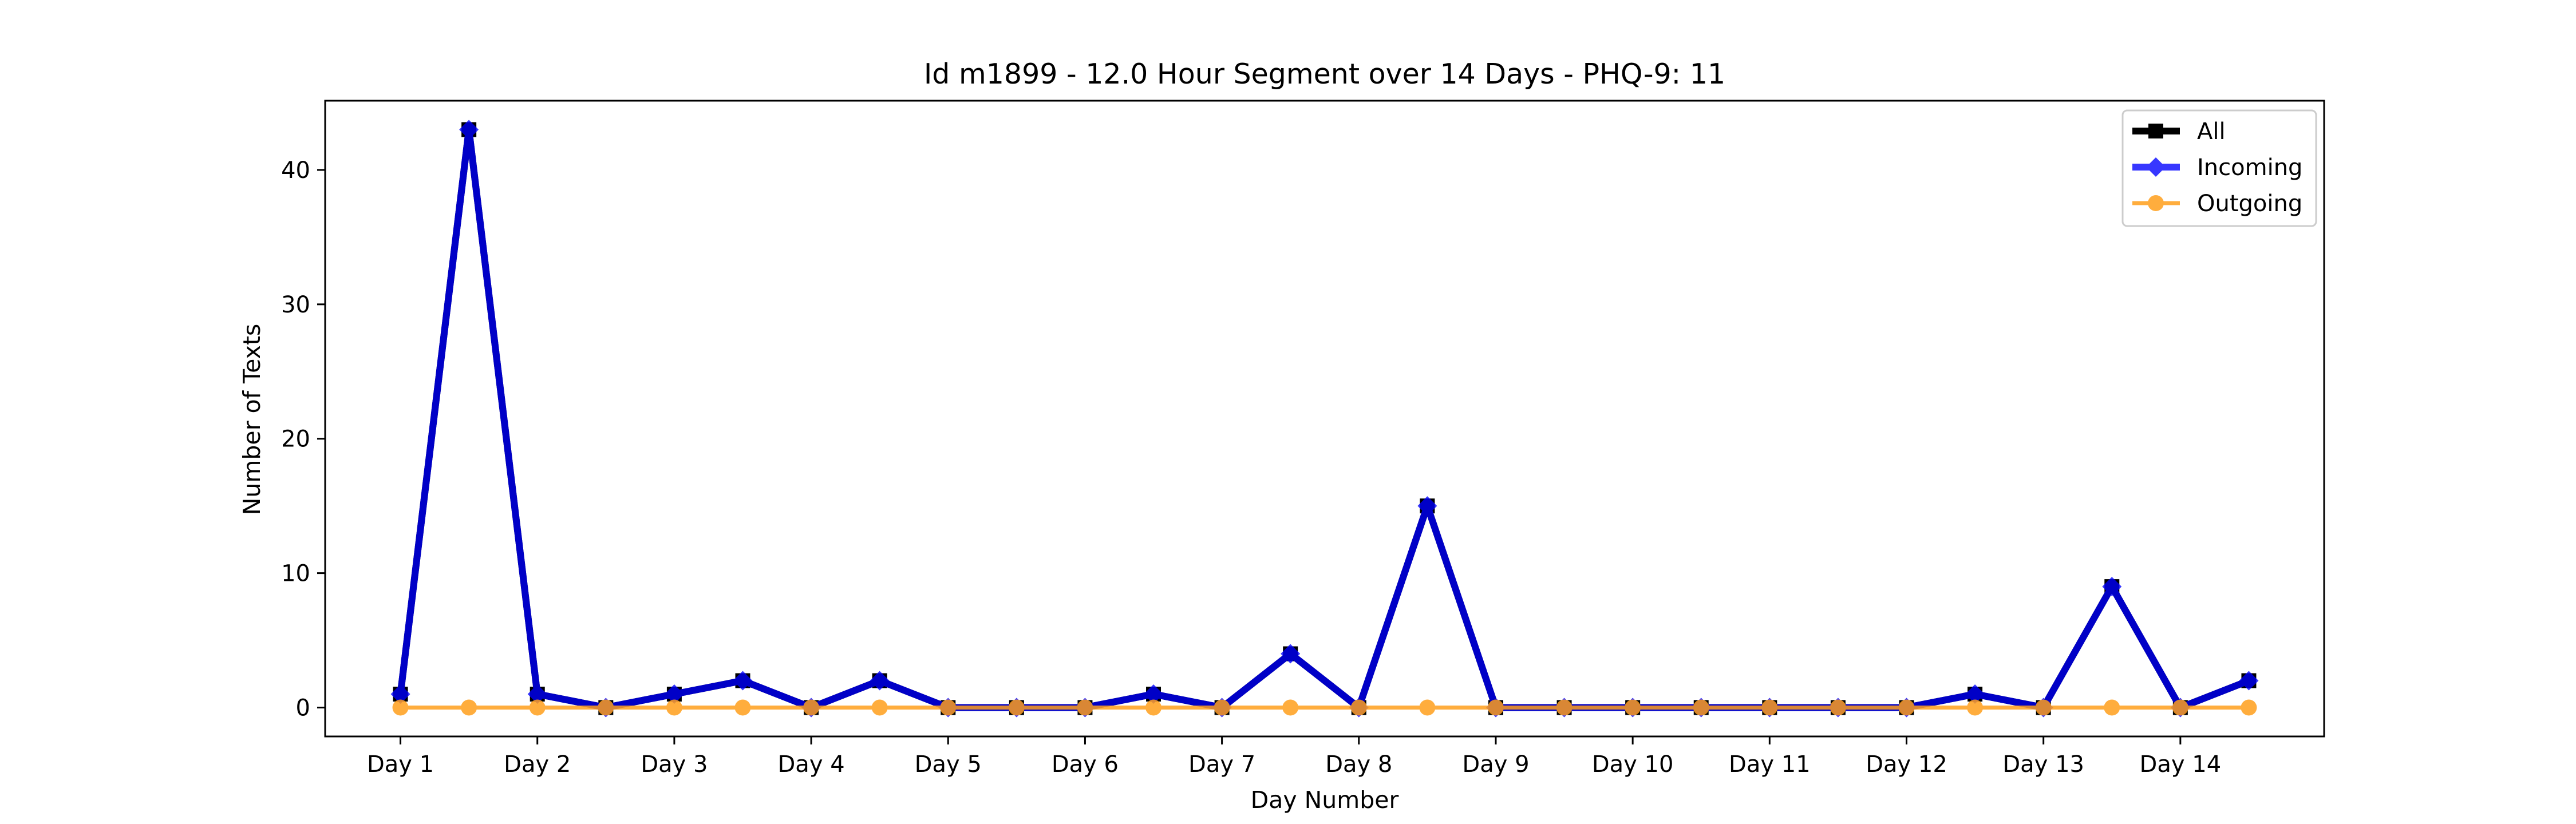  I want to click on x-tick-label: Day 11, so click(1770, 764).